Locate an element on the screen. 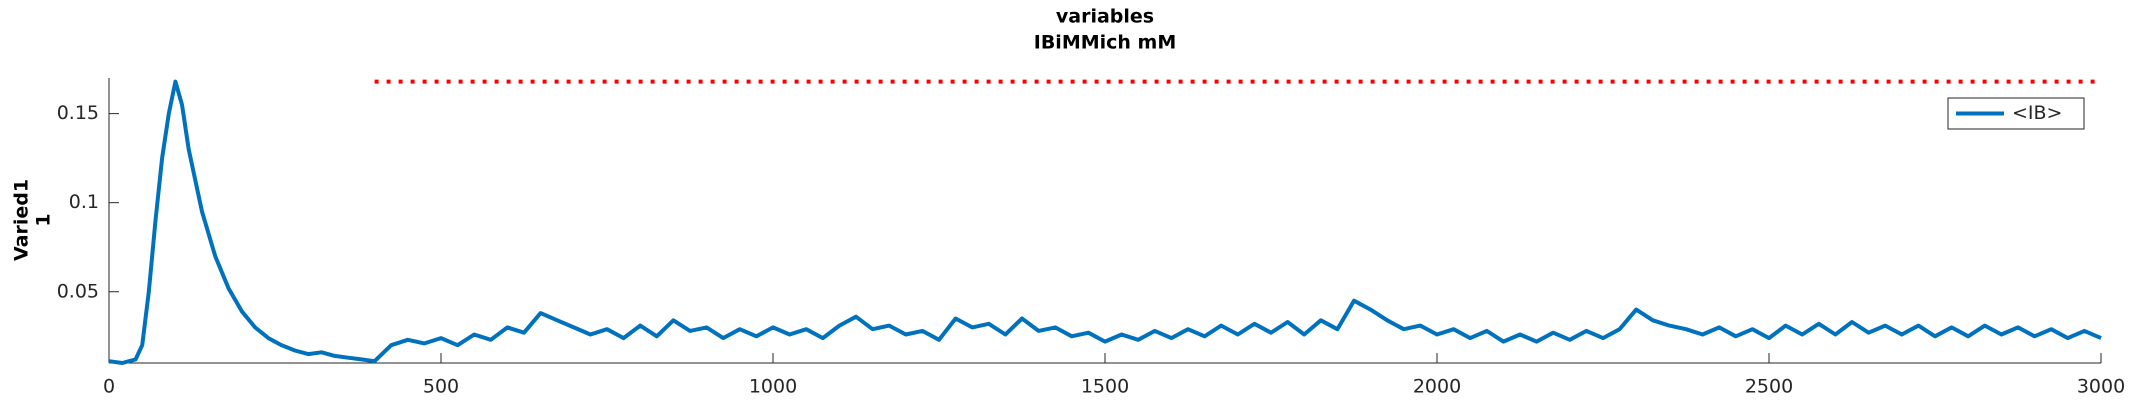 The height and width of the screenshot is (400, 2133). y-label: Varied1 1 is located at coordinates (33, 220).